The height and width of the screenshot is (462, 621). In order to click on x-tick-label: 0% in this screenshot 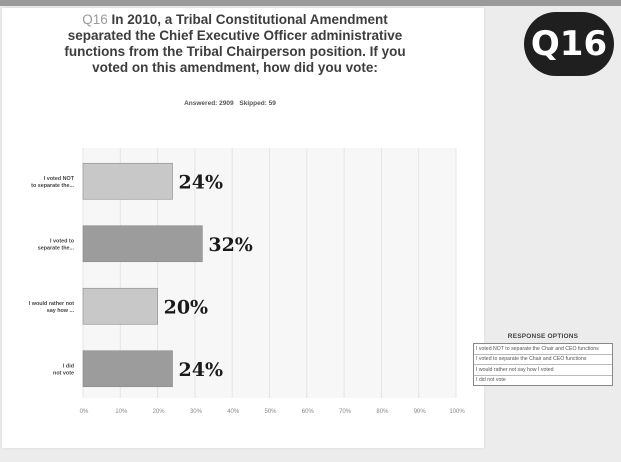, I will do `click(84, 412)`.